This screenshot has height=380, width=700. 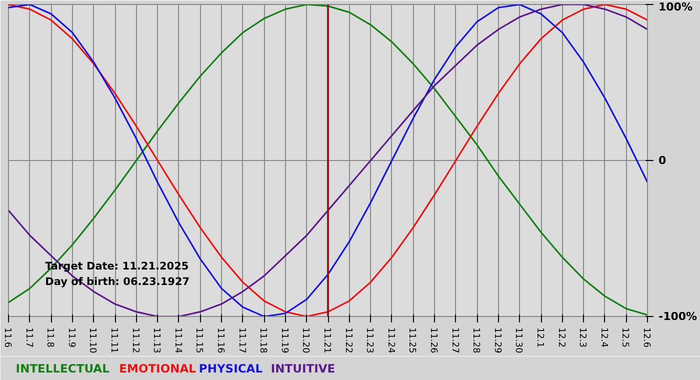 What do you see at coordinates (263, 341) in the screenshot?
I see `x-tick-label: 11.18` at bounding box center [263, 341].